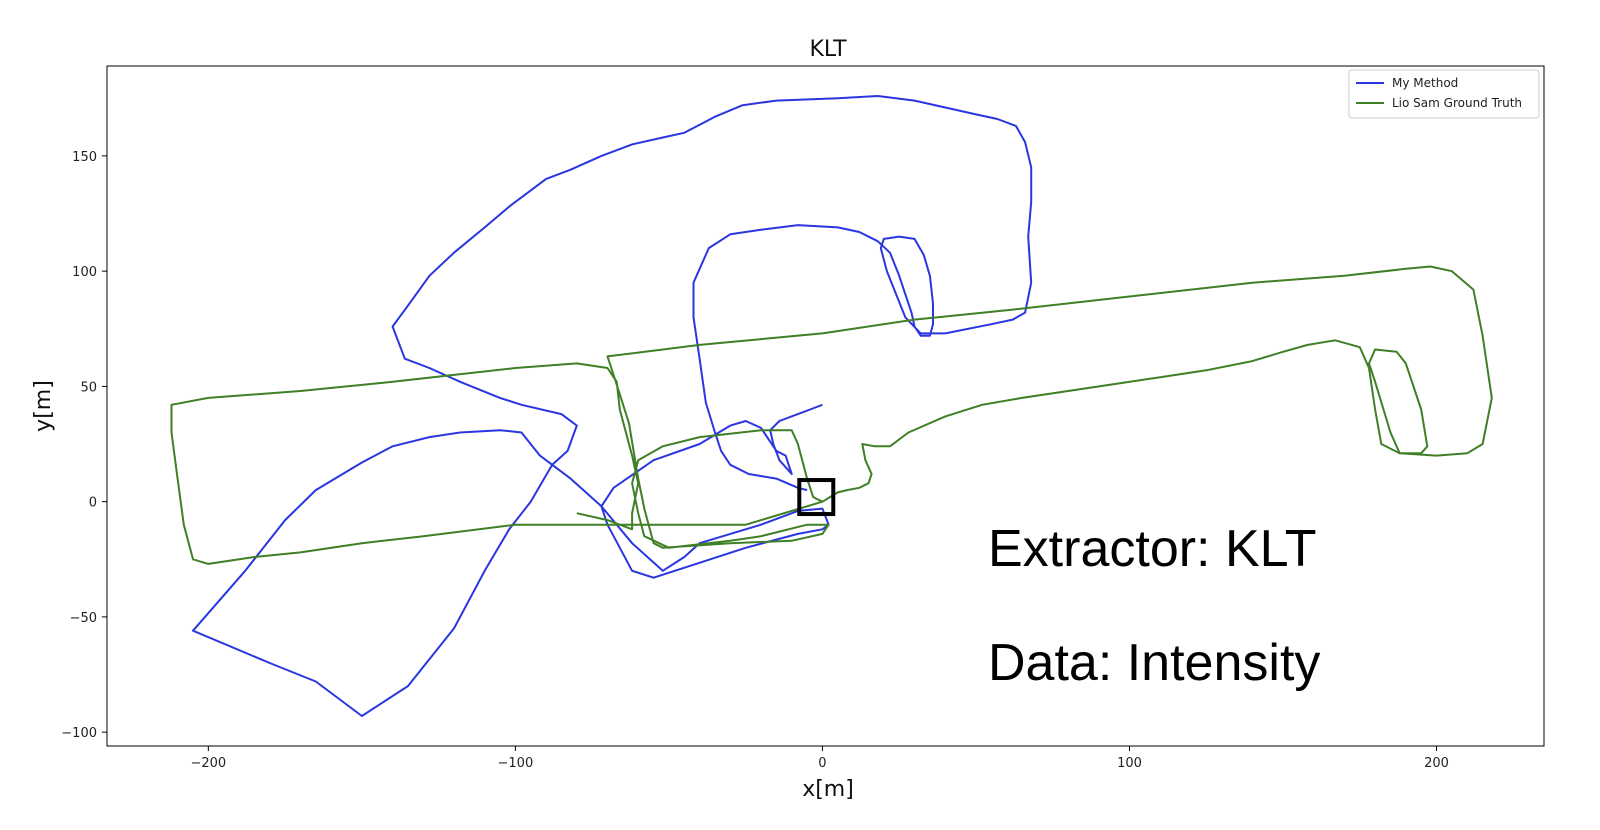 The height and width of the screenshot is (830, 1600). I want to click on x-axis-ticks: −200 −100 0 100 200, so click(819, 758).